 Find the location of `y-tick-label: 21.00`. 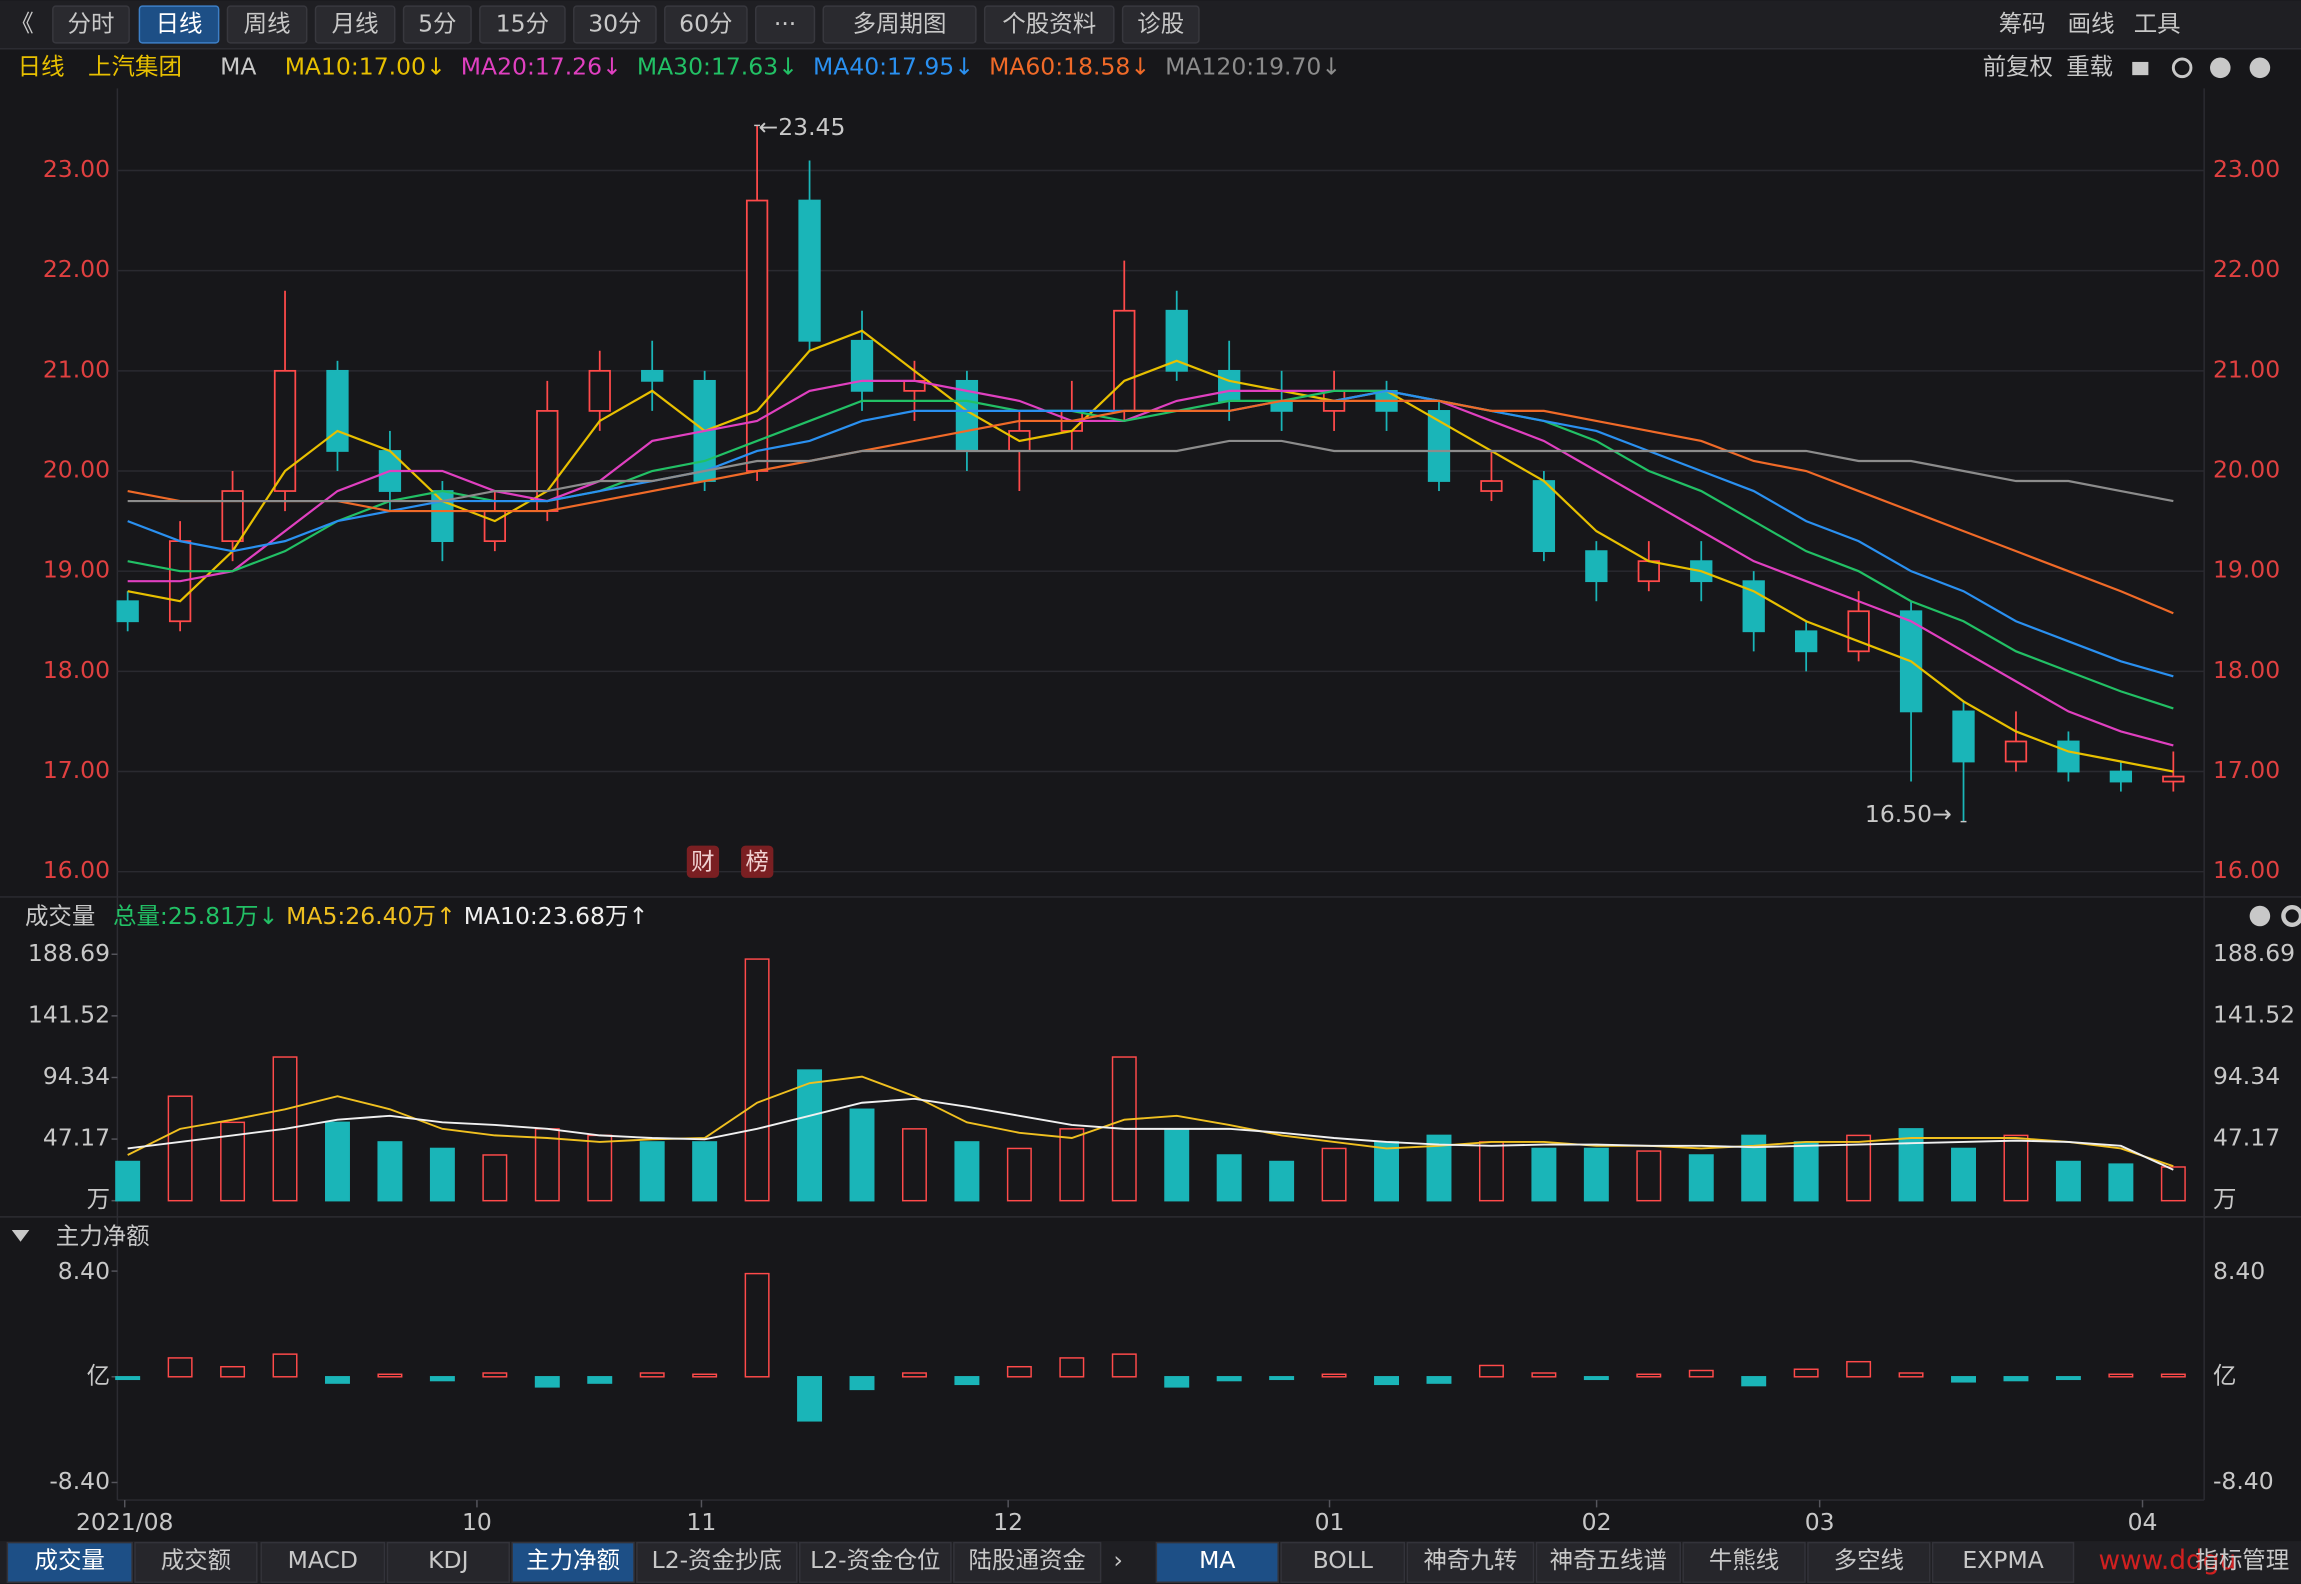

y-tick-label: 21.00 is located at coordinates (76, 369).